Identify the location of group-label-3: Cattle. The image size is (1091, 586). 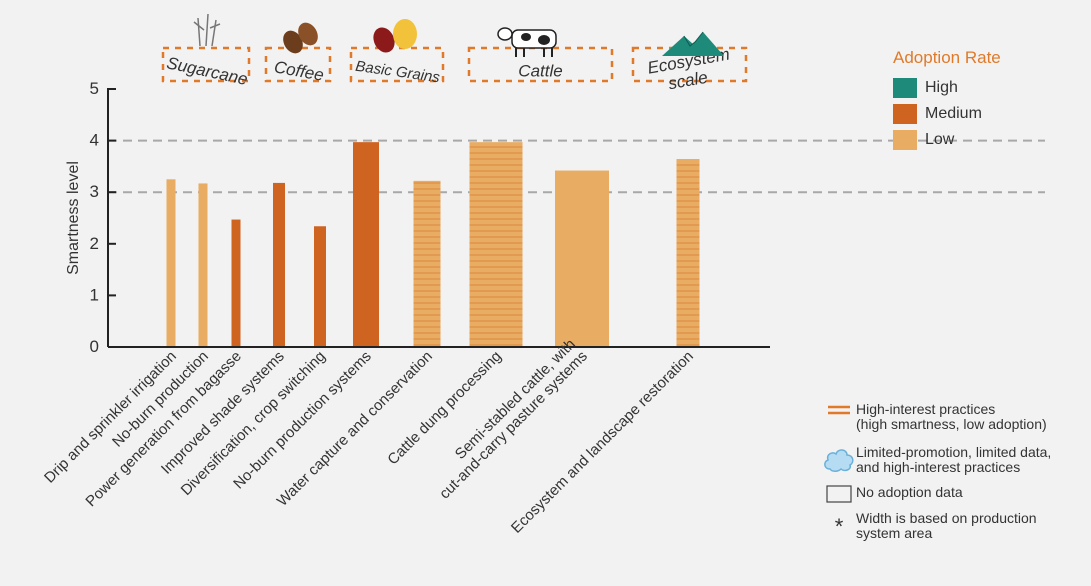
(540, 71).